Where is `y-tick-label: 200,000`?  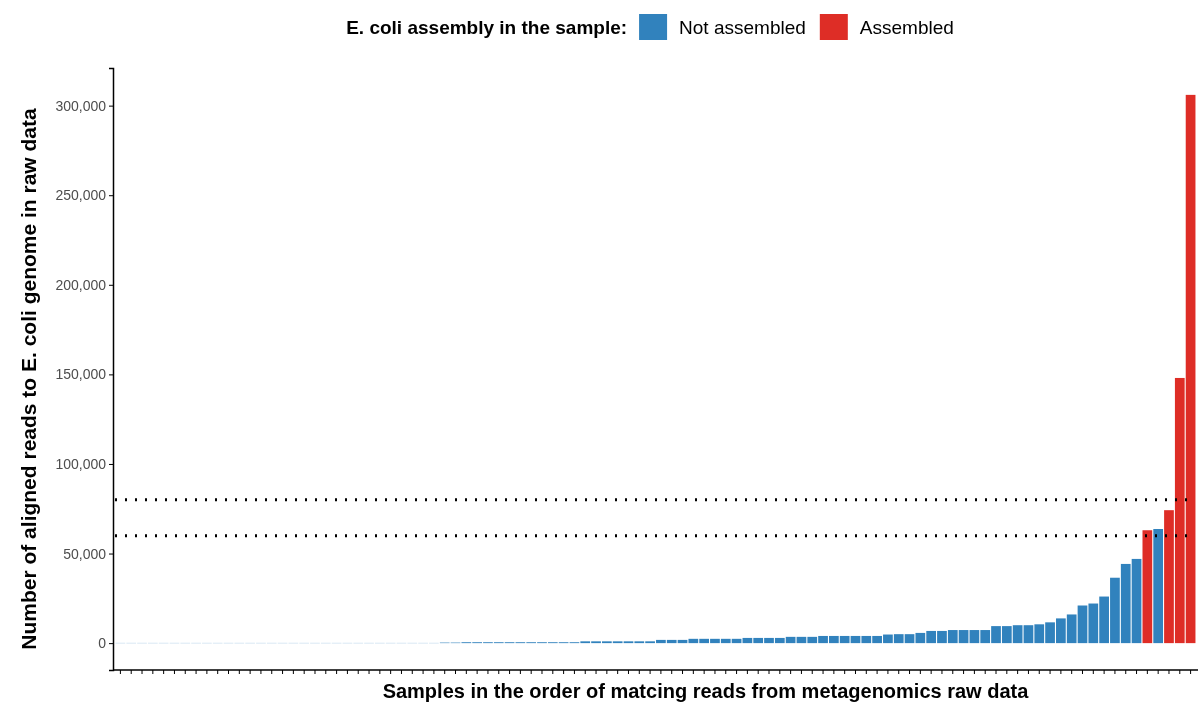 y-tick-label: 200,000 is located at coordinates (81, 284).